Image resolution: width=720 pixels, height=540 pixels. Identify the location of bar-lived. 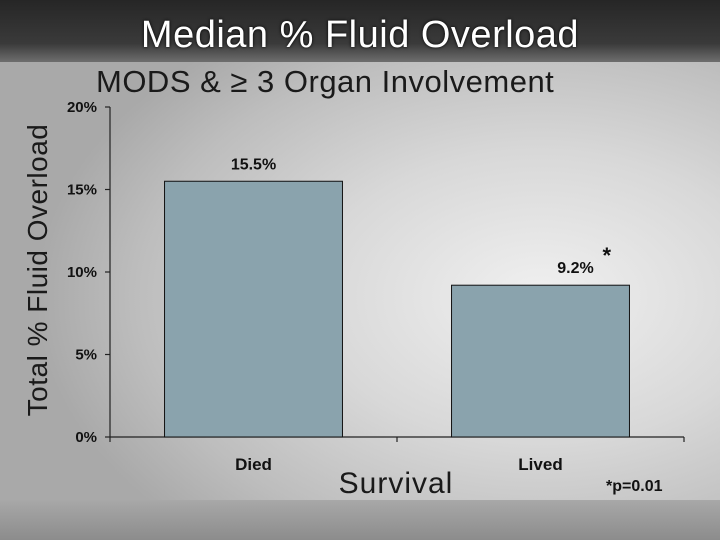
(540, 361).